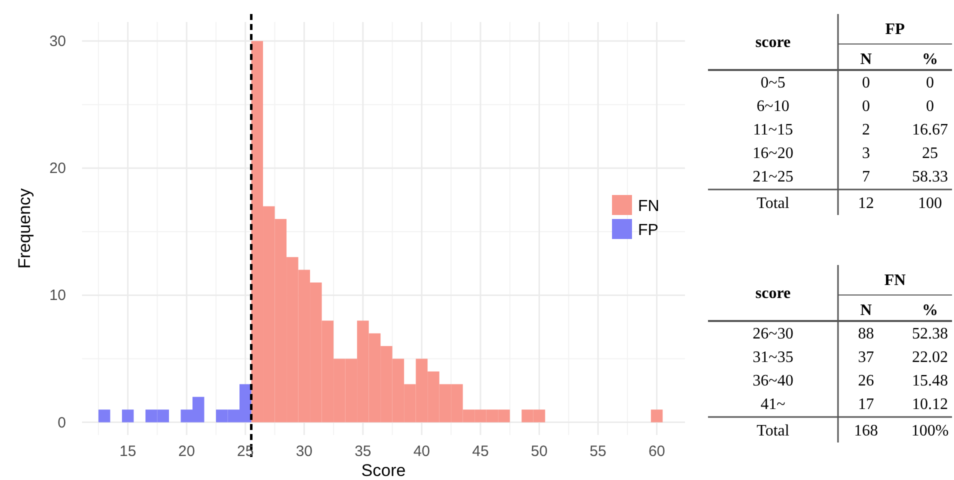  What do you see at coordinates (930, 203) in the screenshot?
I see `text: 100` at bounding box center [930, 203].